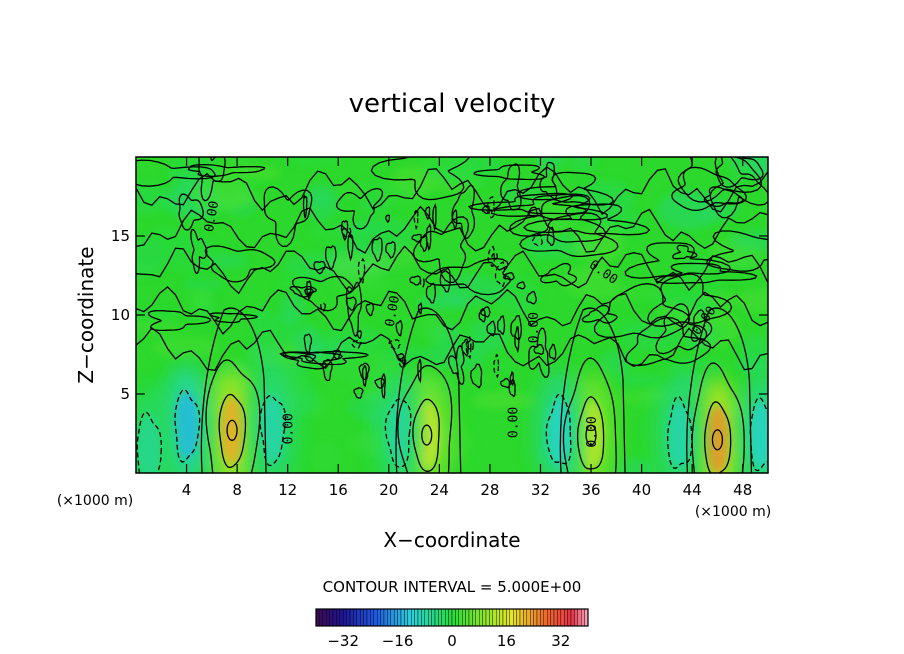 The height and width of the screenshot is (654, 904). I want to click on velocity-cells, so click(452, 418).